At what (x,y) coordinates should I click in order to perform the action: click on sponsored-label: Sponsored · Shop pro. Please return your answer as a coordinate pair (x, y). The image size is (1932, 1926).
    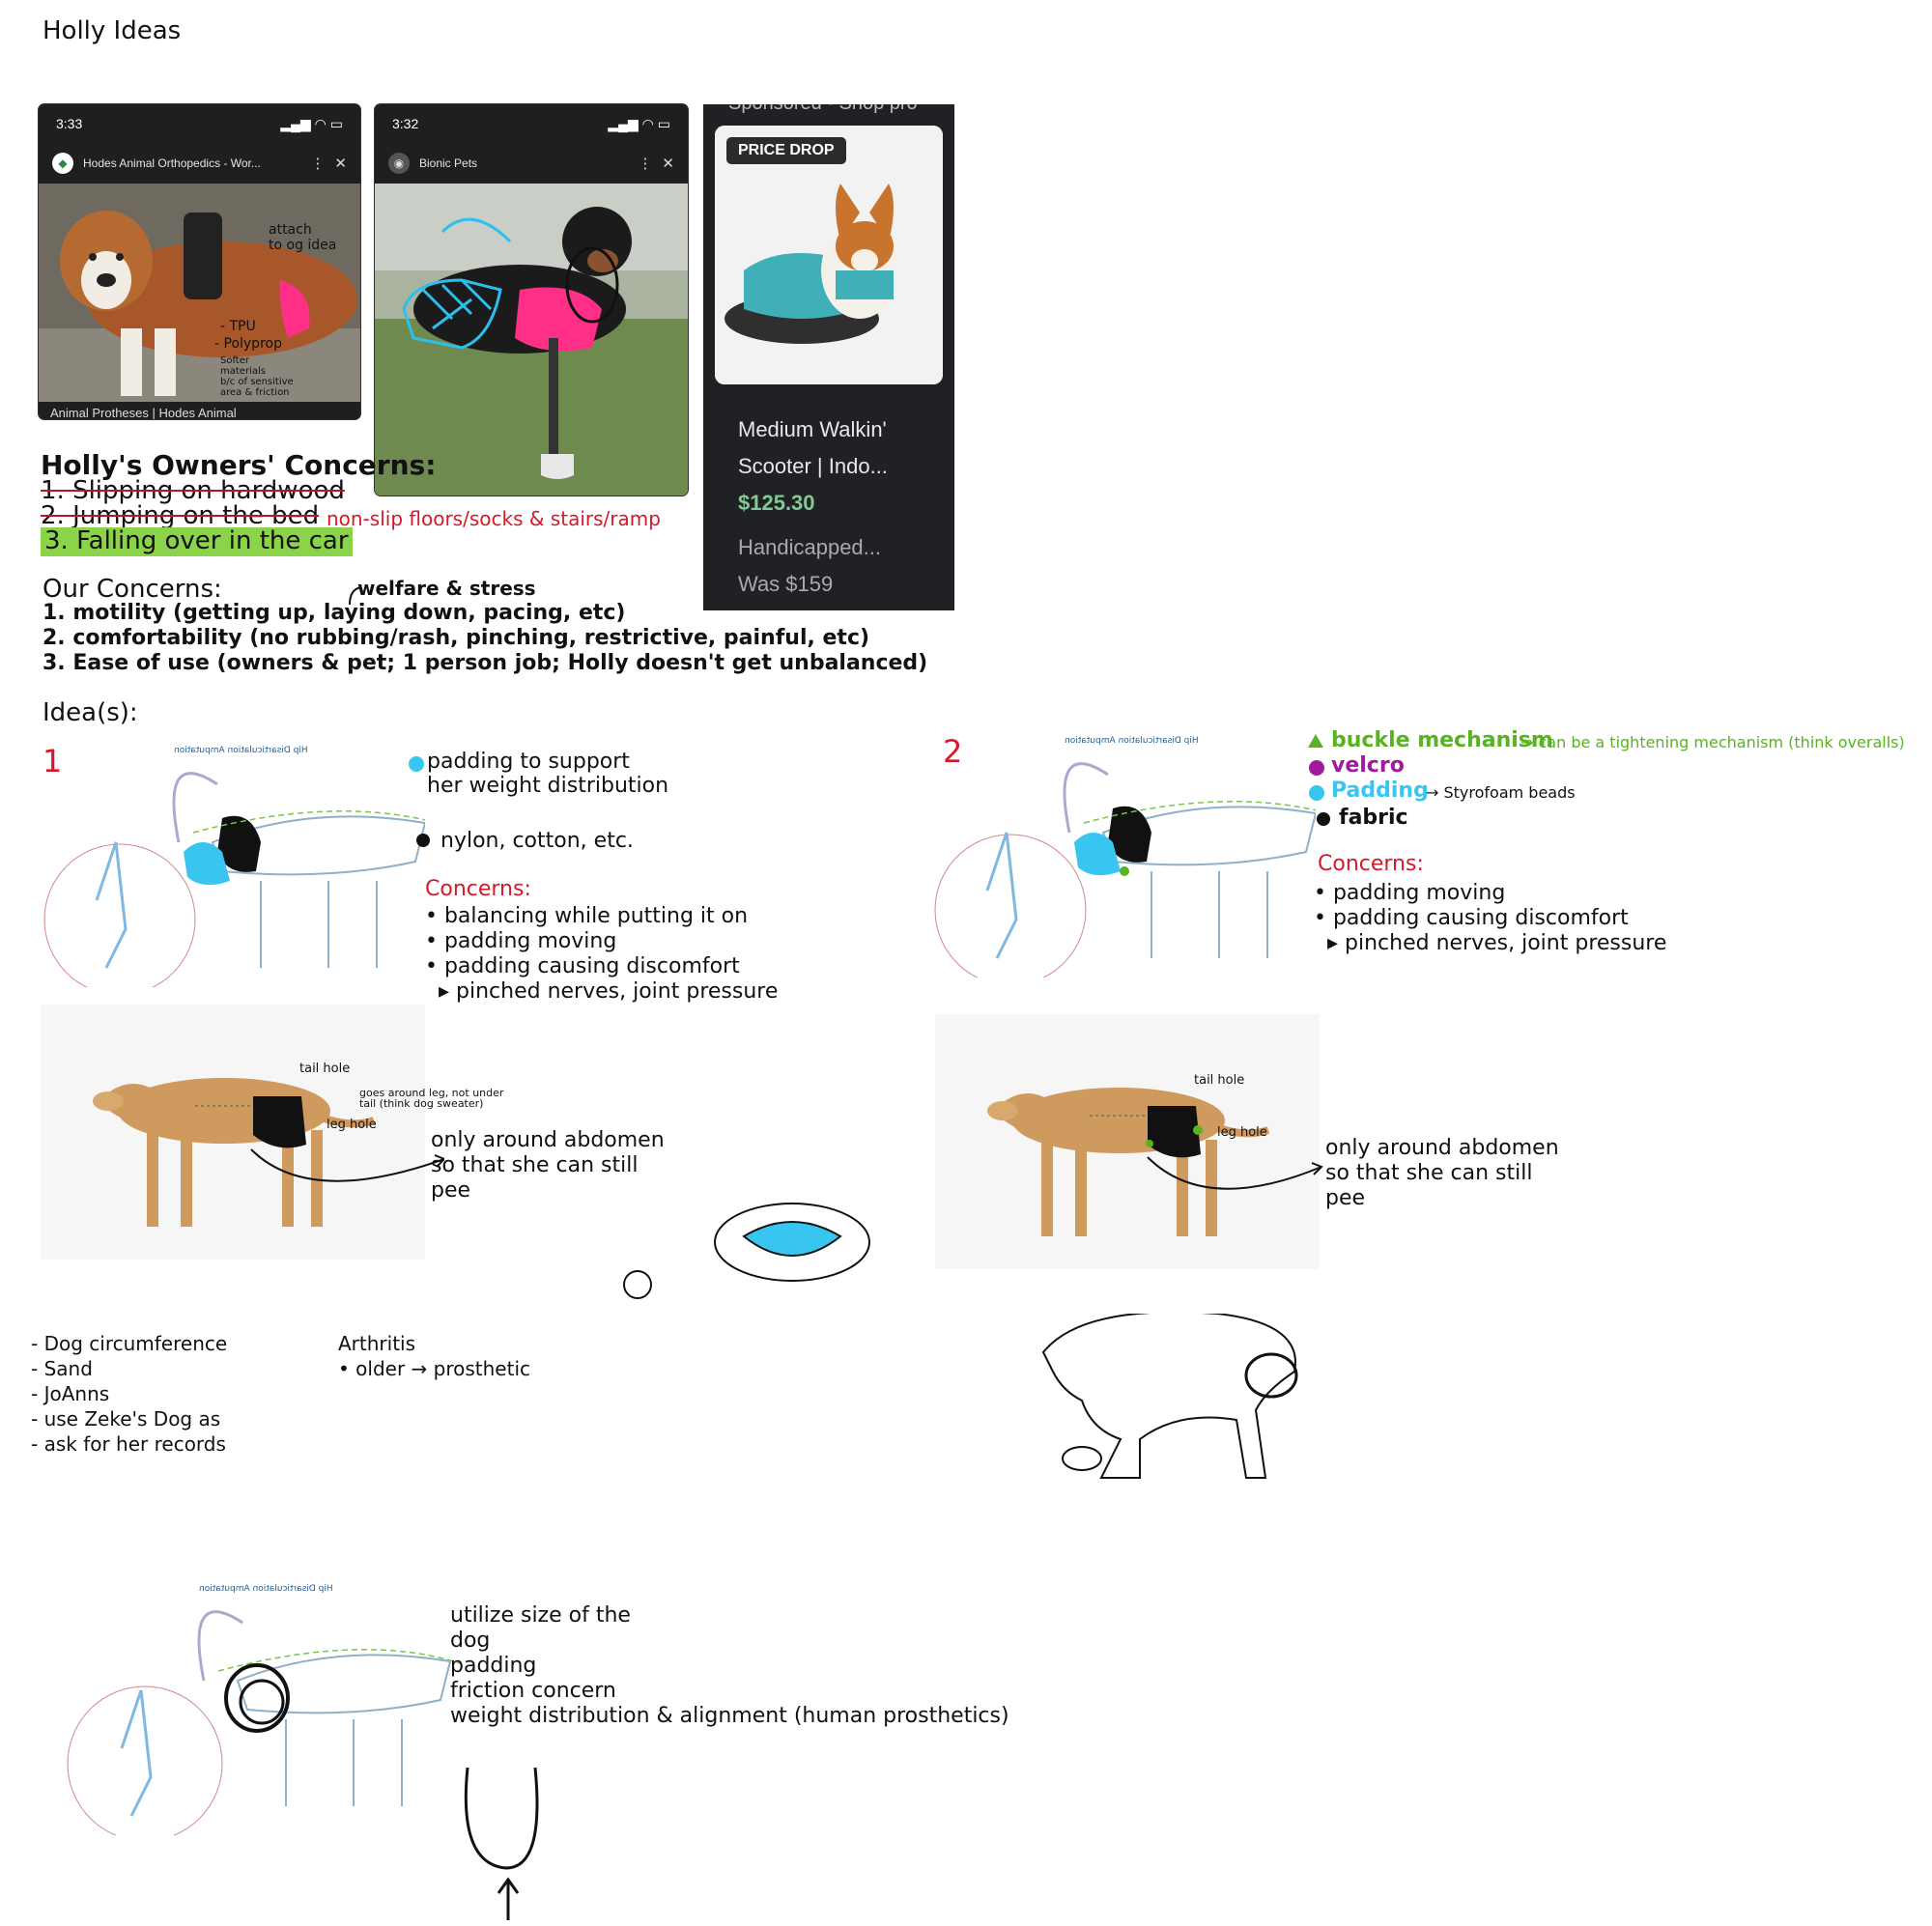
    Looking at the image, I should click on (823, 109).